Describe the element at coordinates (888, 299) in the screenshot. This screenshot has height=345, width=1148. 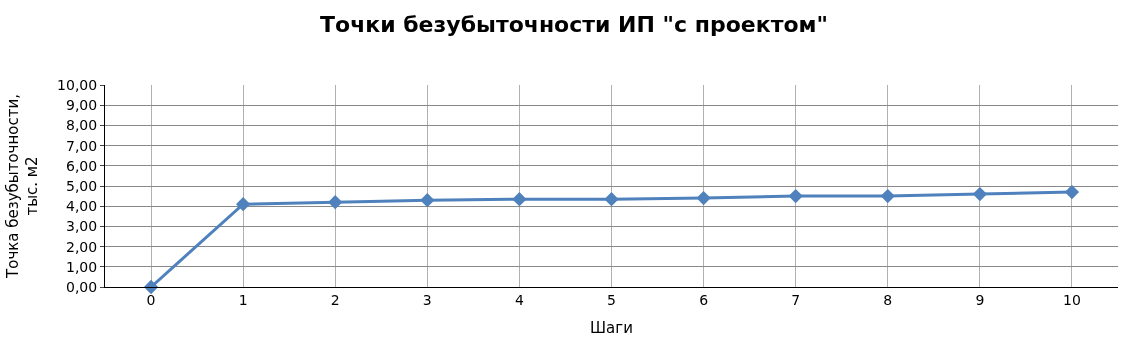
I see `x-tick-label: 8` at that location.